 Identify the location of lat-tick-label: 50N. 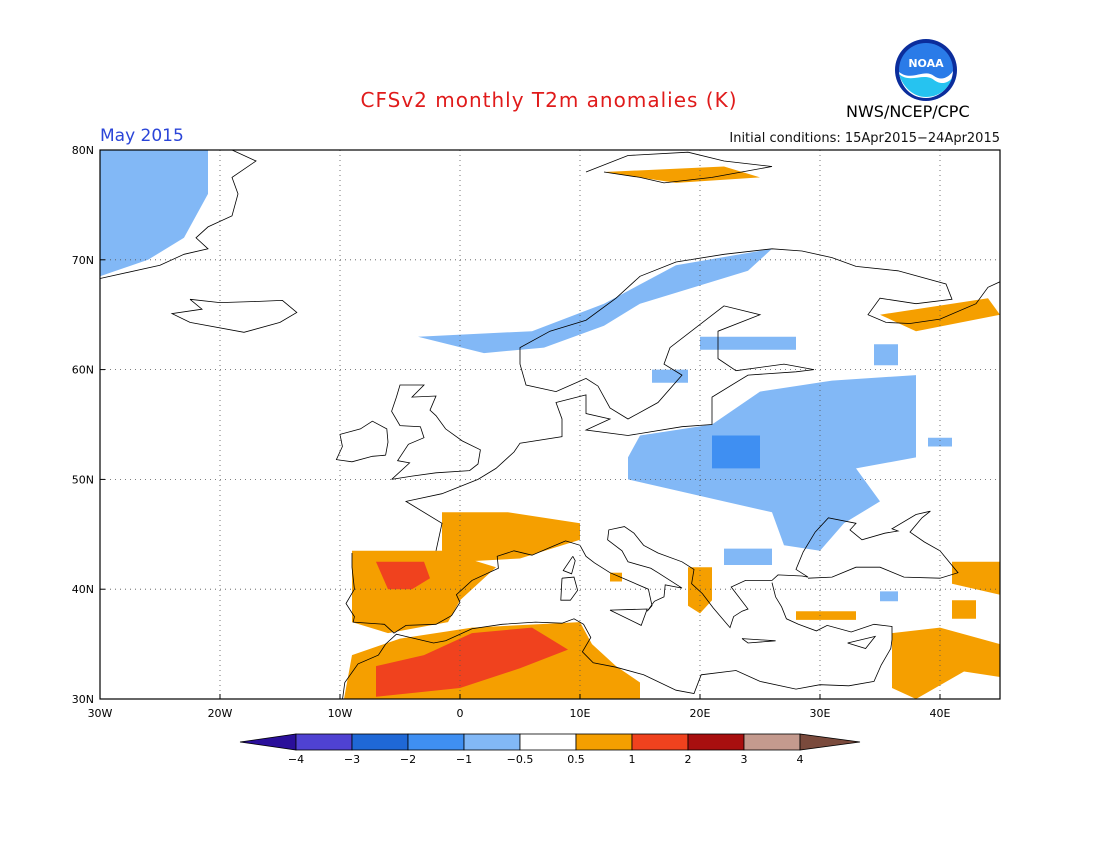
(83, 479).